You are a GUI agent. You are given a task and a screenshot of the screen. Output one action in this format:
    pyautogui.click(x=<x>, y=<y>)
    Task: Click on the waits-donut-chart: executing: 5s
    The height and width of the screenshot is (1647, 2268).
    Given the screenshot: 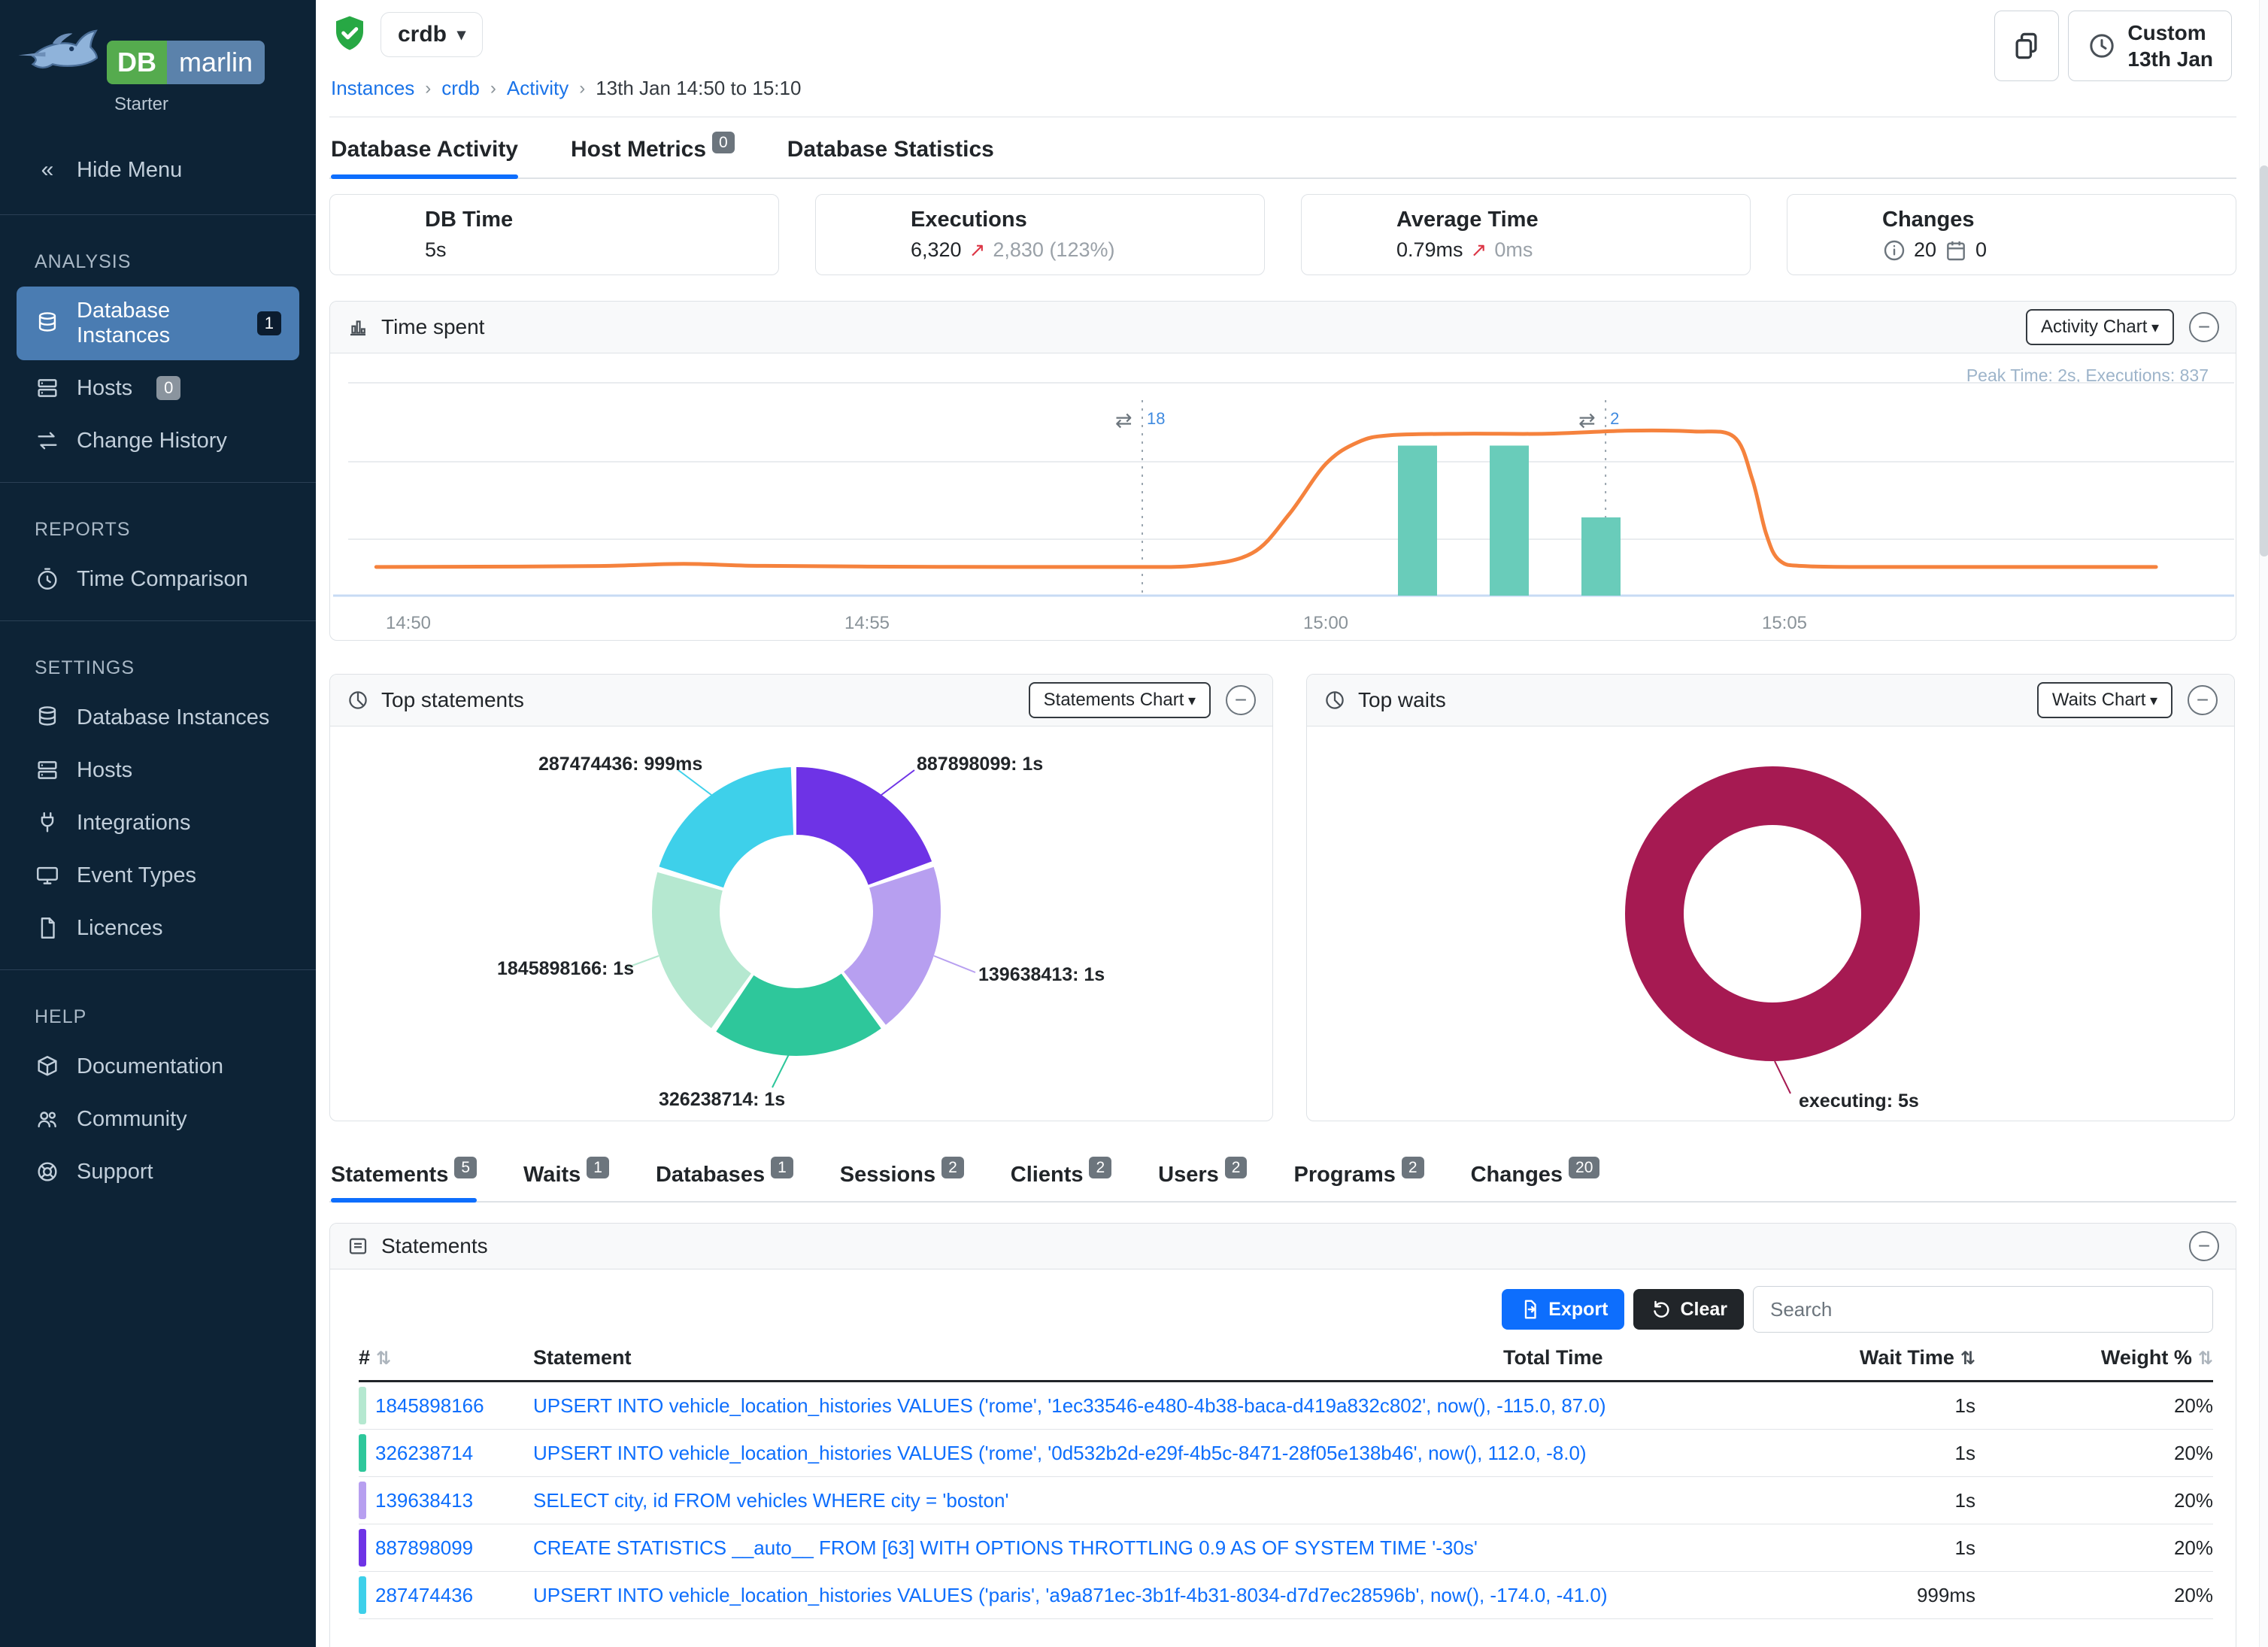 What is the action you would take?
    pyautogui.click(x=1770, y=929)
    